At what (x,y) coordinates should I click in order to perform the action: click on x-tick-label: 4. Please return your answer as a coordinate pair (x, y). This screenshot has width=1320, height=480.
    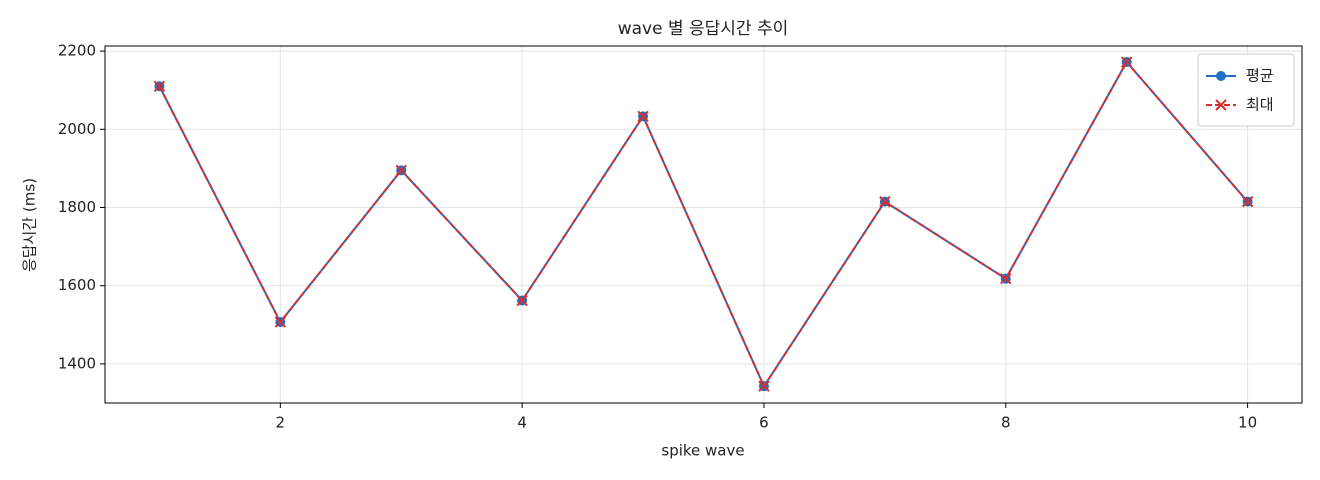
    Looking at the image, I should click on (522, 423).